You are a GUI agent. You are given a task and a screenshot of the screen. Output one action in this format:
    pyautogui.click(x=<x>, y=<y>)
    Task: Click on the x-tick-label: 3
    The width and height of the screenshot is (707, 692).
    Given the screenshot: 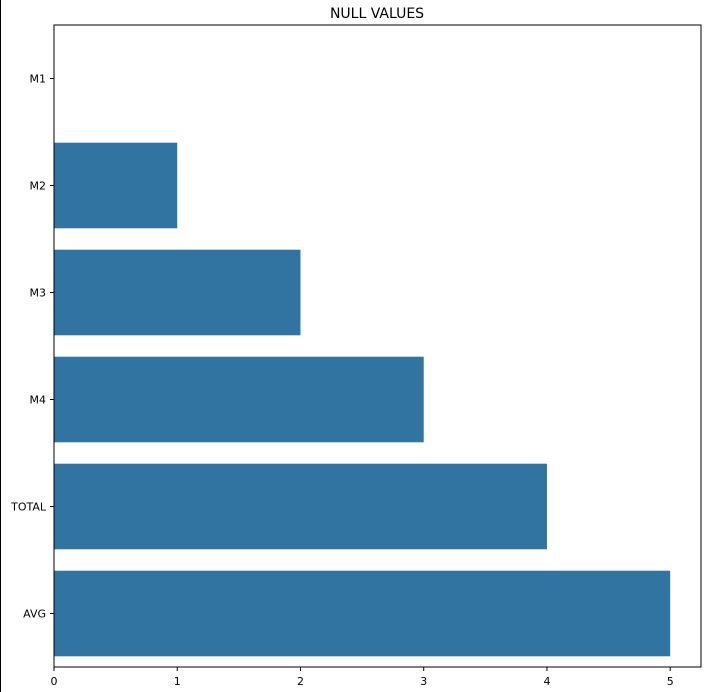 What is the action you would take?
    pyautogui.click(x=423, y=681)
    